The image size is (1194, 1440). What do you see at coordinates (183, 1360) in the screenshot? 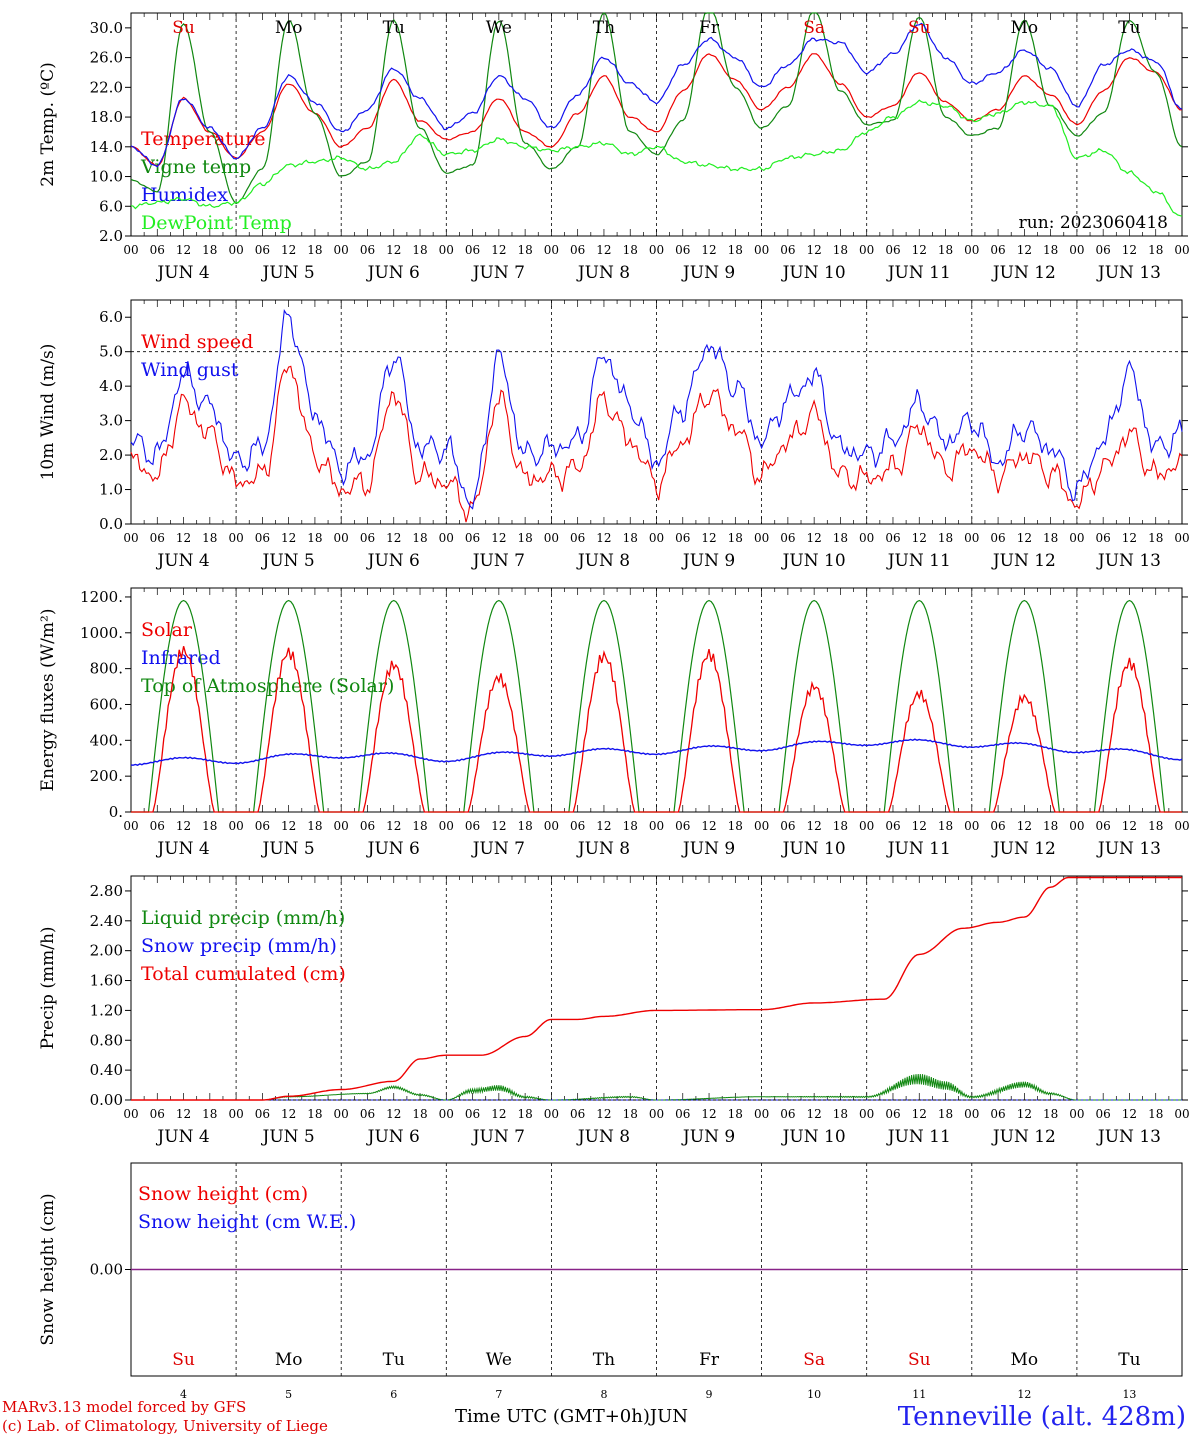
I see `weekday-label-bottom: Su` at bounding box center [183, 1360].